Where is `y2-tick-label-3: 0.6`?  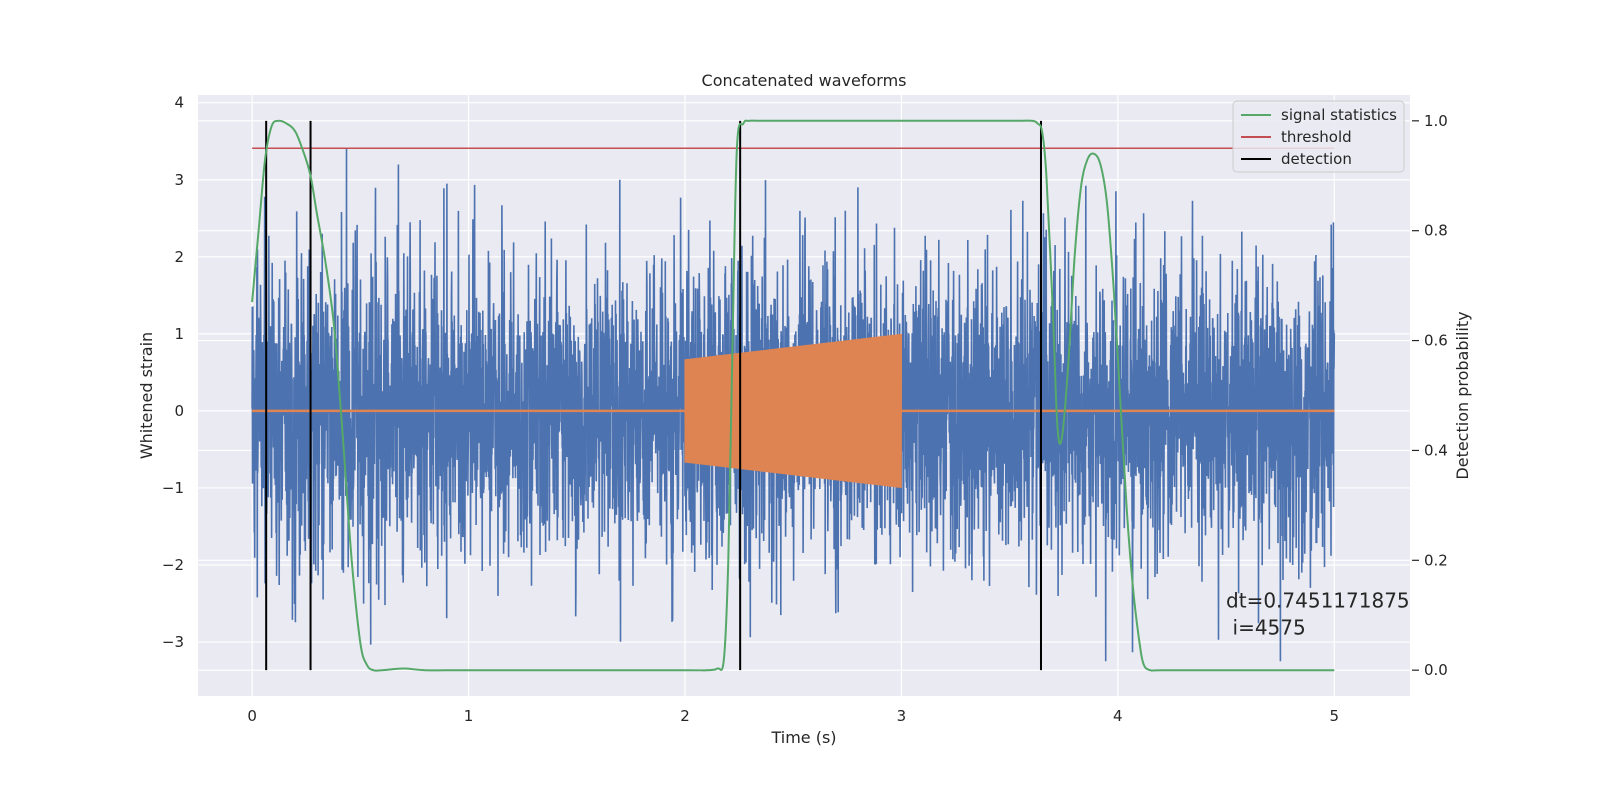 y2-tick-label-3: 0.6 is located at coordinates (1436, 341).